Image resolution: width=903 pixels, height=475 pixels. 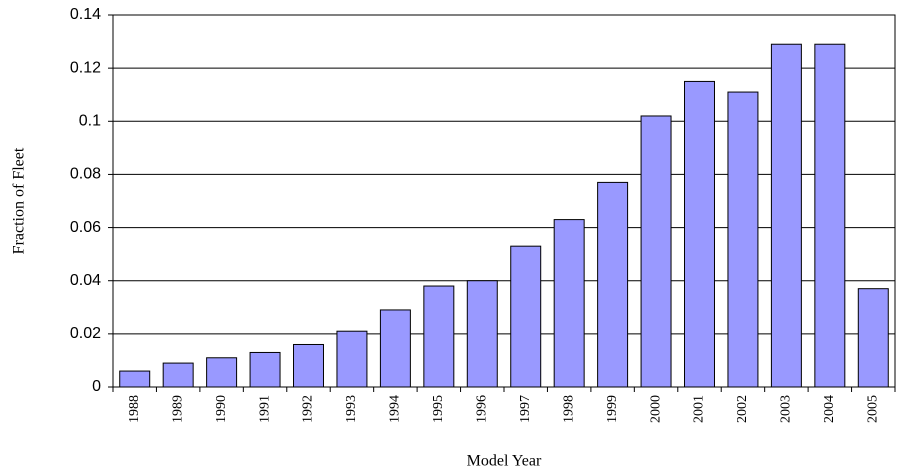 I want to click on y-tick-label: 0.12, so click(x=85, y=67).